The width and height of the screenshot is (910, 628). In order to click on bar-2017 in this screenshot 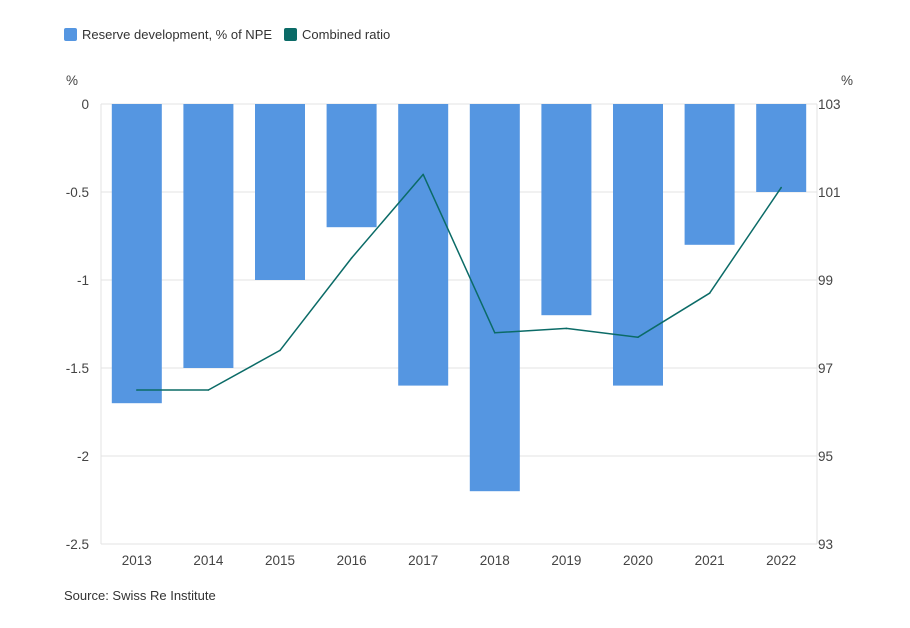, I will do `click(423, 245)`.